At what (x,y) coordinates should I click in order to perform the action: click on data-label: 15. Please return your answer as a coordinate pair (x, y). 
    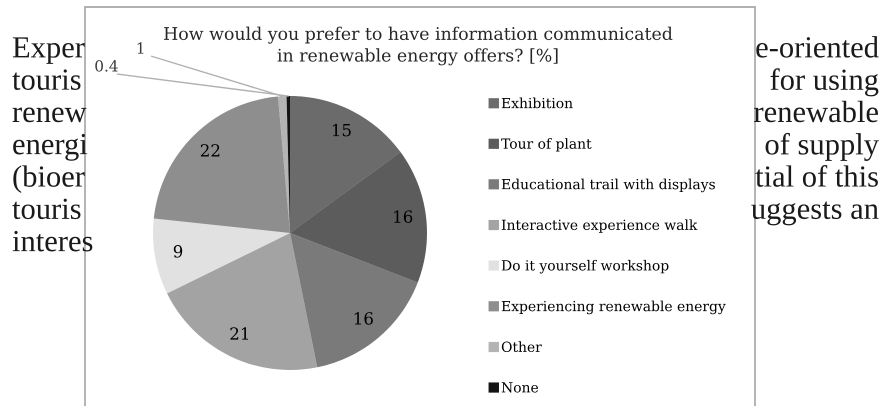
    Looking at the image, I should click on (341, 130).